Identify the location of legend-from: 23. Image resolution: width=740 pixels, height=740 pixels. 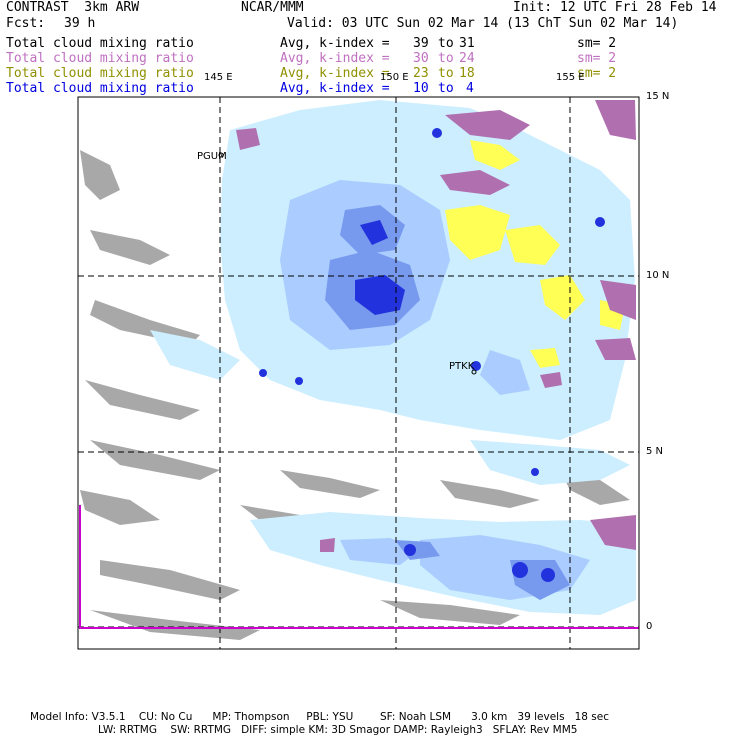
(421, 73).